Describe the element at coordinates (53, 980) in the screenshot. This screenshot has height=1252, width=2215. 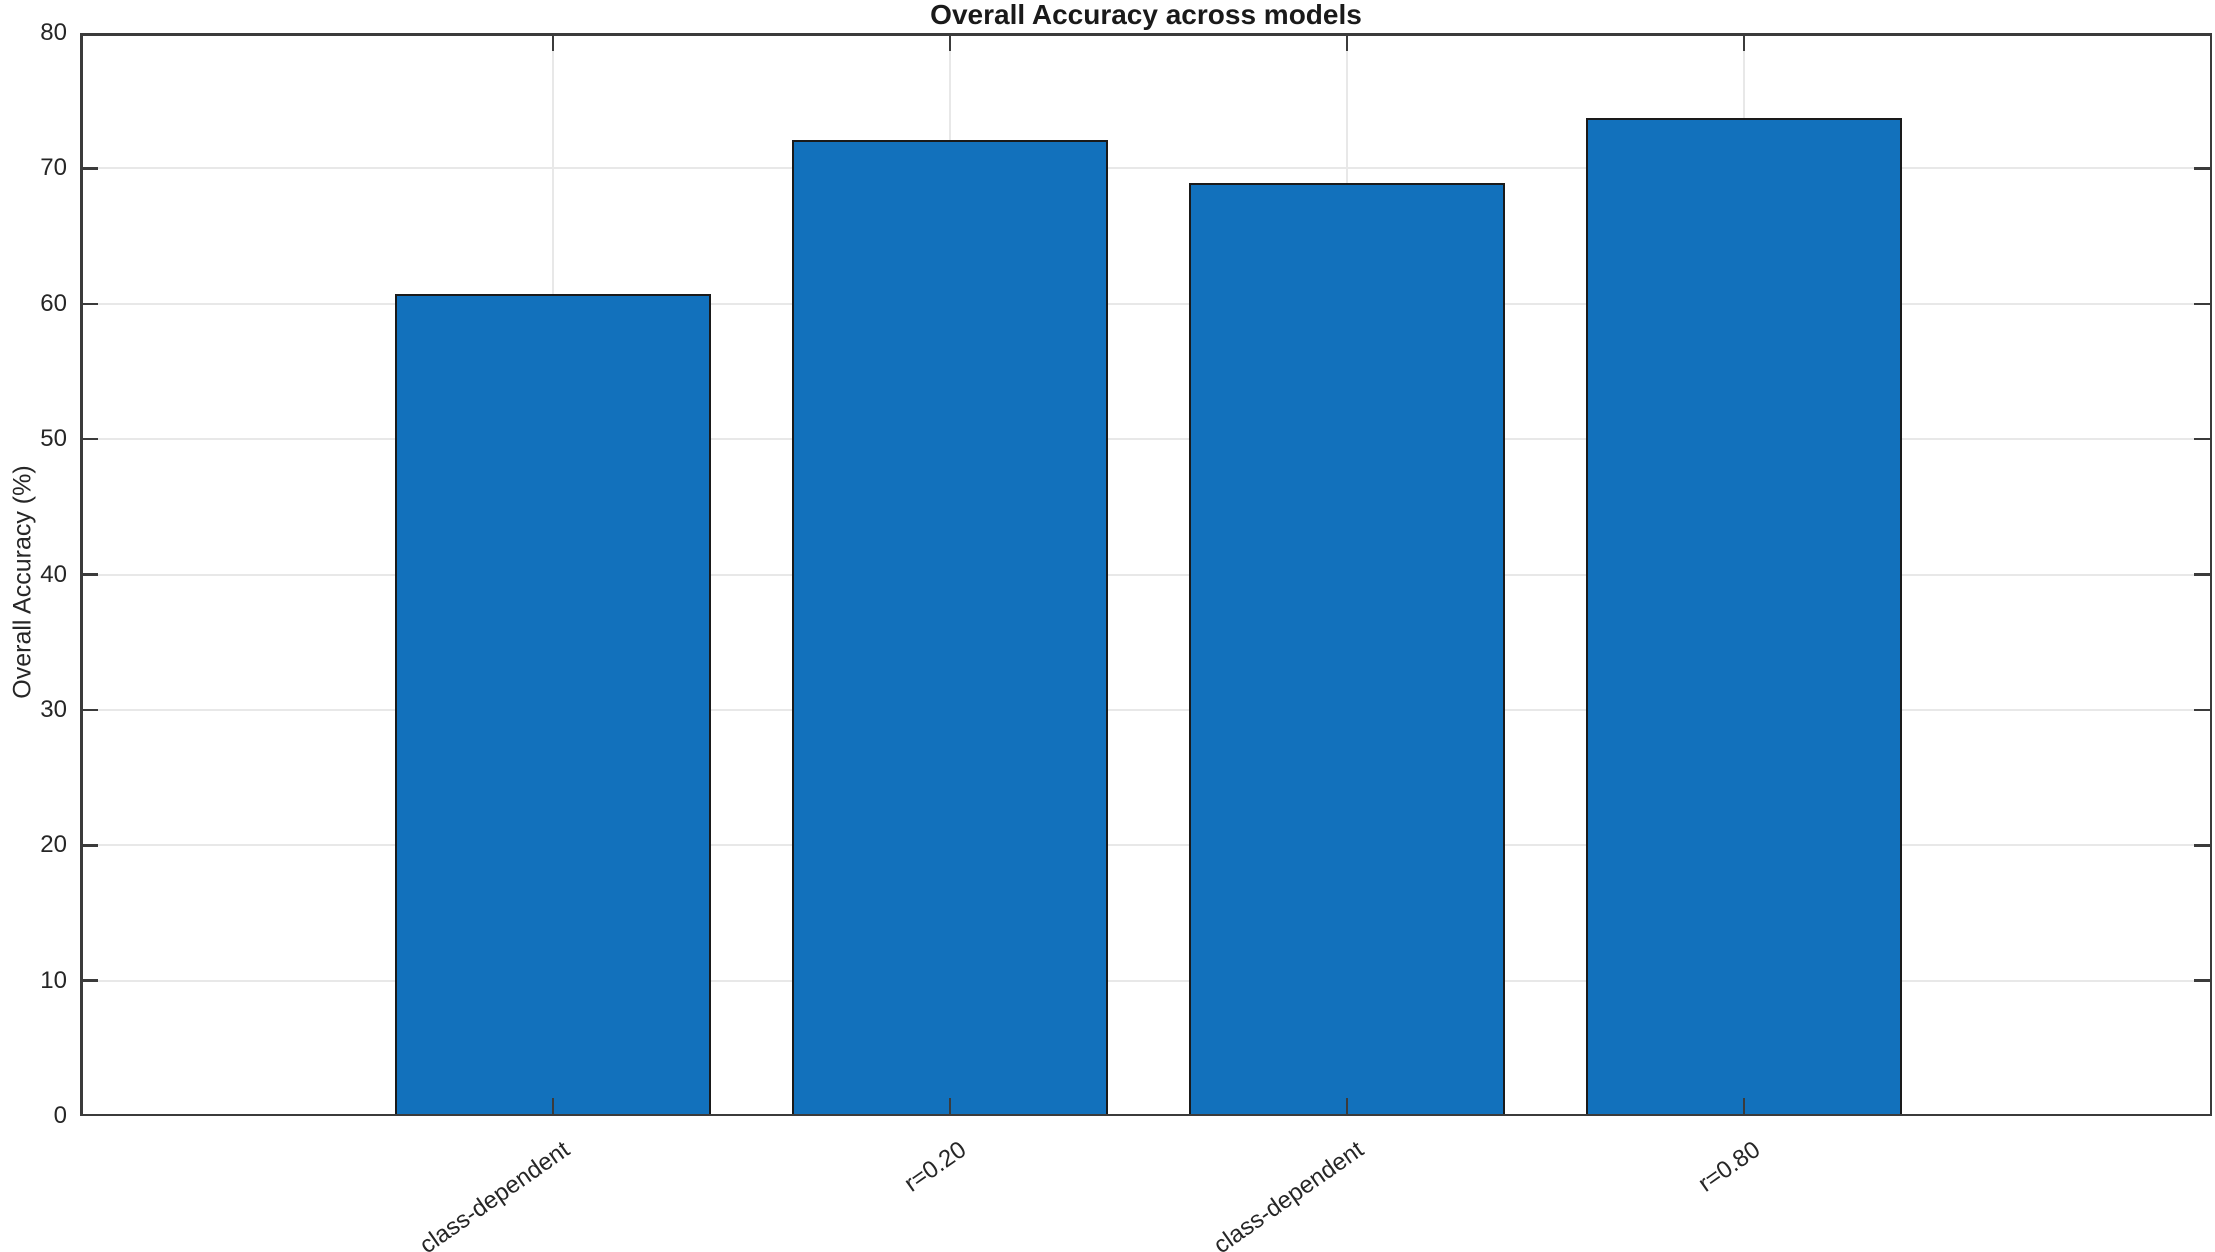
I see `y-tick-label: 10` at that location.